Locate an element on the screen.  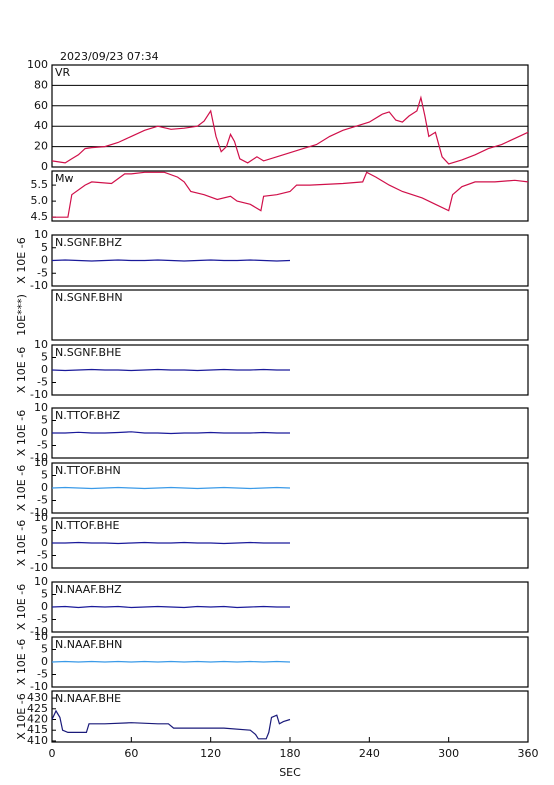
panel-label: N.NAAF.BHZ is located at coordinates (88, 589).